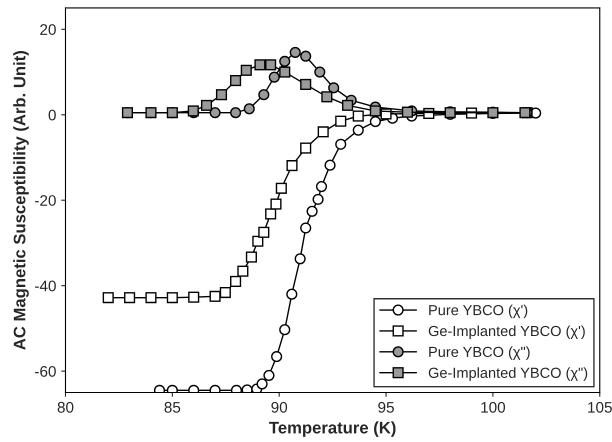  I want to click on y-tick-label: -20, so click(45, 200).